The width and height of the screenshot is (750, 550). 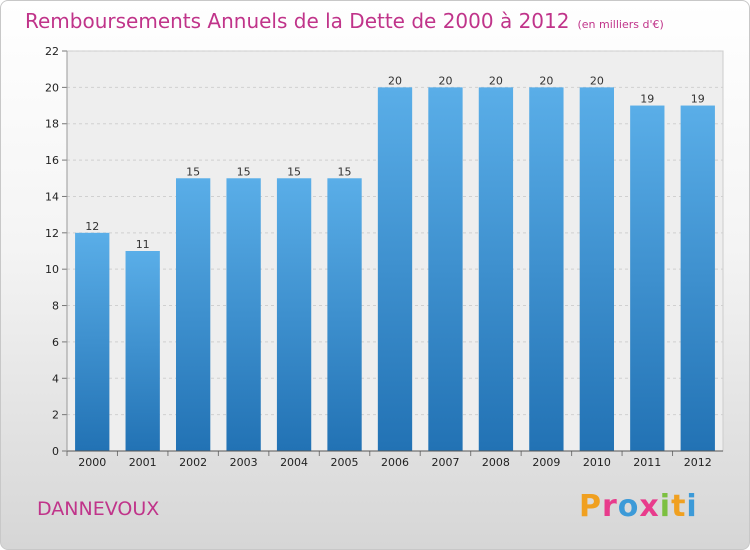 What do you see at coordinates (679, 506) in the screenshot?
I see `logo-letter: t` at bounding box center [679, 506].